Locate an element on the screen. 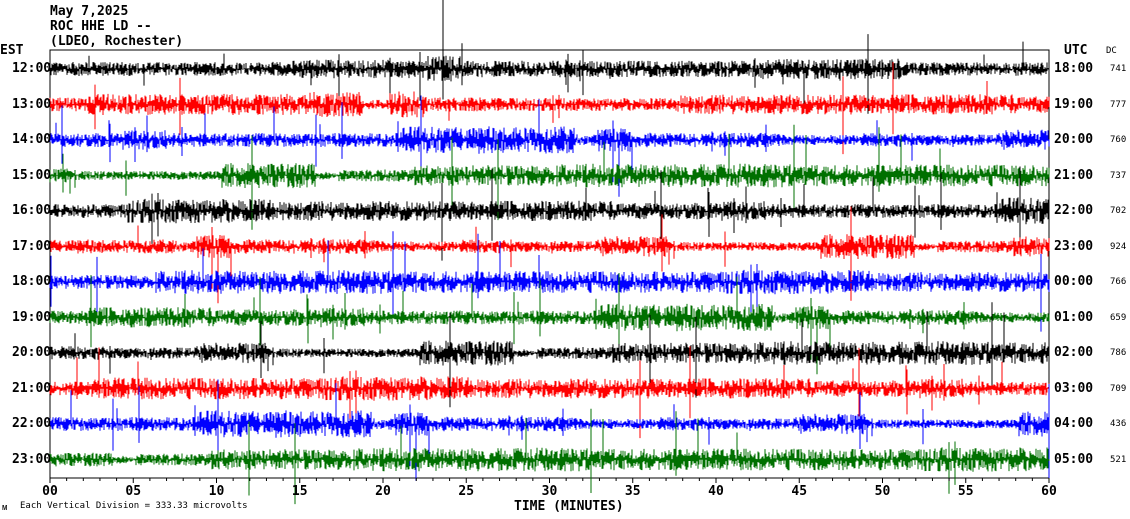 Image resolution: width=1130 pixels, height=519 pixels. scale-icon: ᴍ is located at coordinates (5, 508).